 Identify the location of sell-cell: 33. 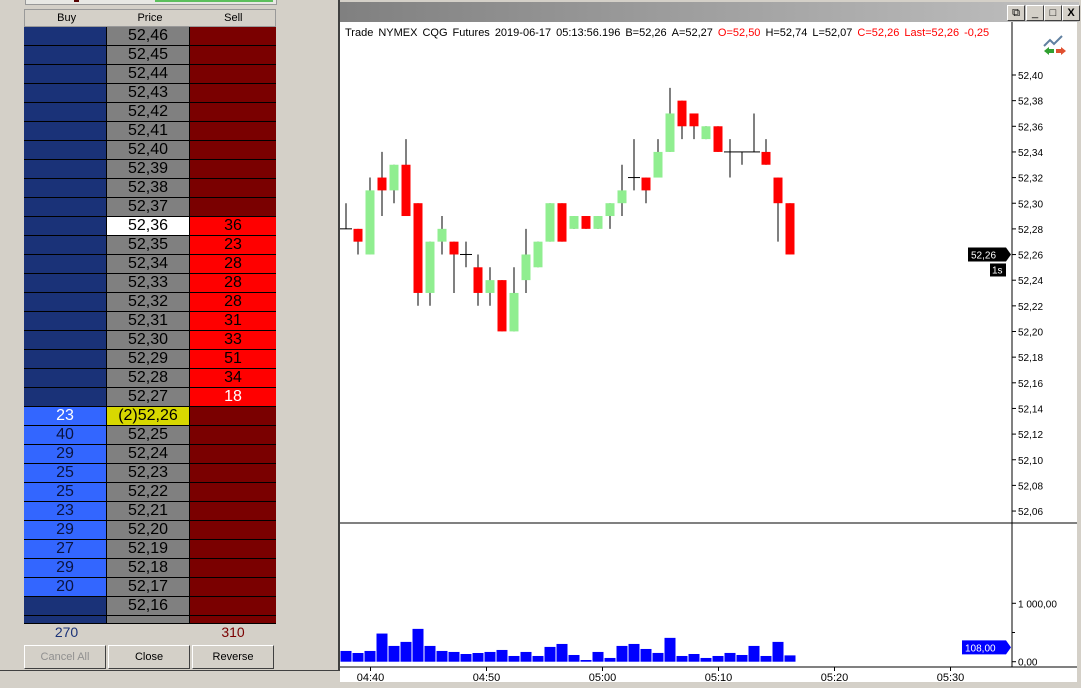
(233, 340).